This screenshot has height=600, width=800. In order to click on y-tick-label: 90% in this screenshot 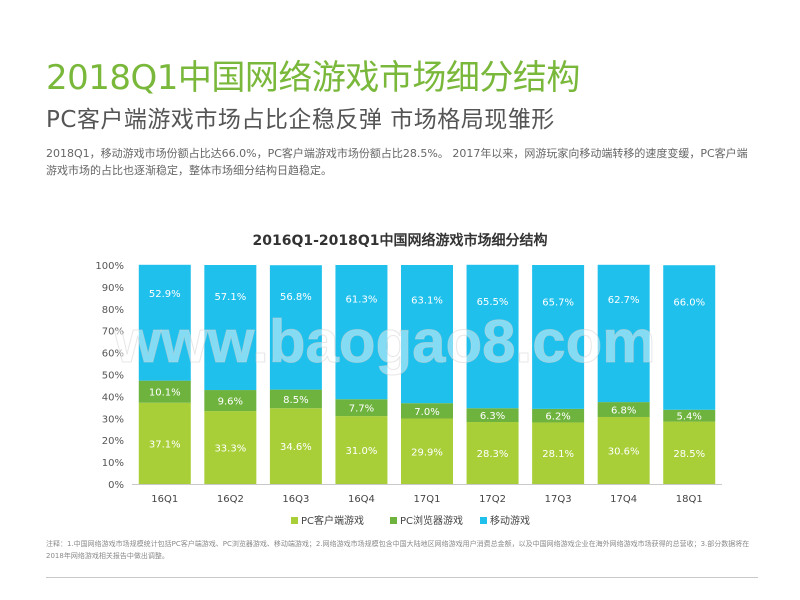, I will do `click(113, 288)`.